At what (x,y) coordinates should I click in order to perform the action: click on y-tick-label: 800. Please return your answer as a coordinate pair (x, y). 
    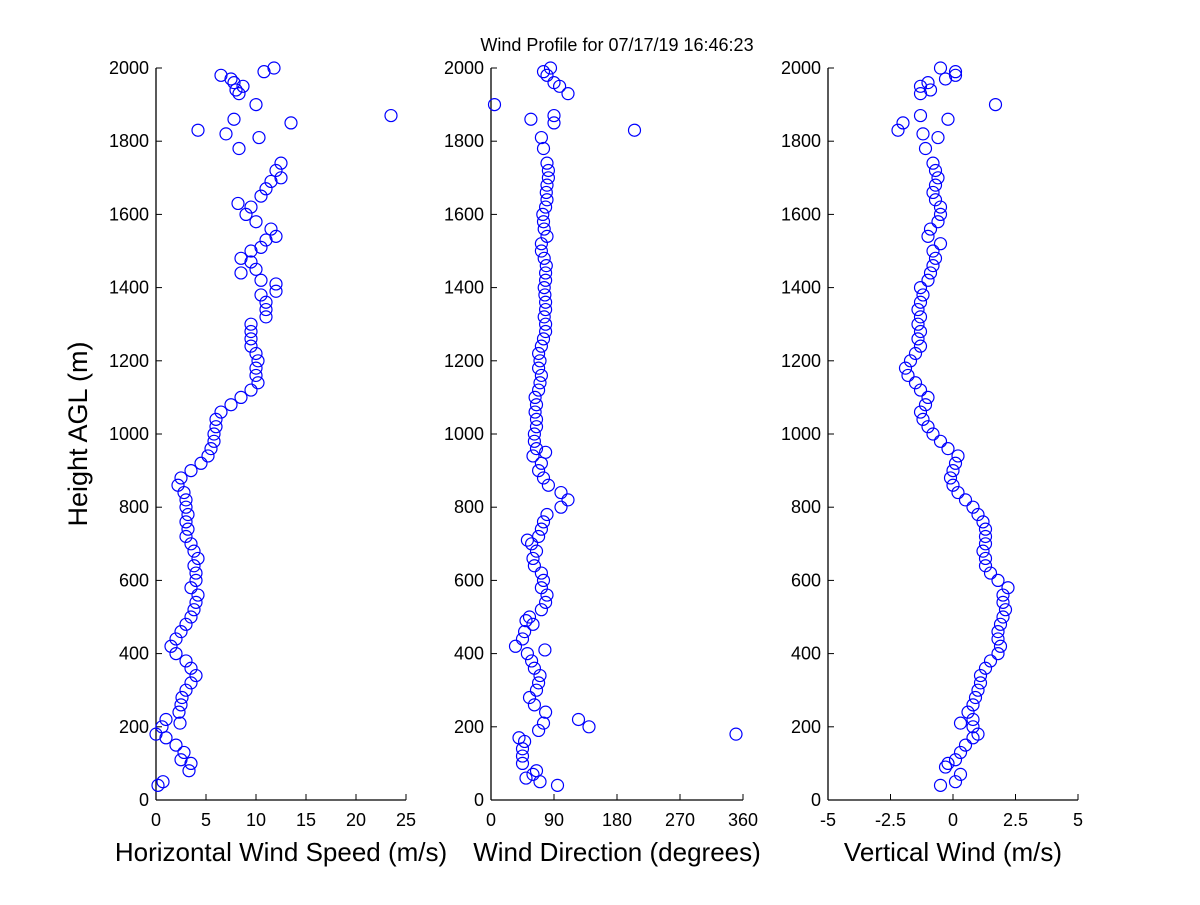
    Looking at the image, I should click on (469, 507).